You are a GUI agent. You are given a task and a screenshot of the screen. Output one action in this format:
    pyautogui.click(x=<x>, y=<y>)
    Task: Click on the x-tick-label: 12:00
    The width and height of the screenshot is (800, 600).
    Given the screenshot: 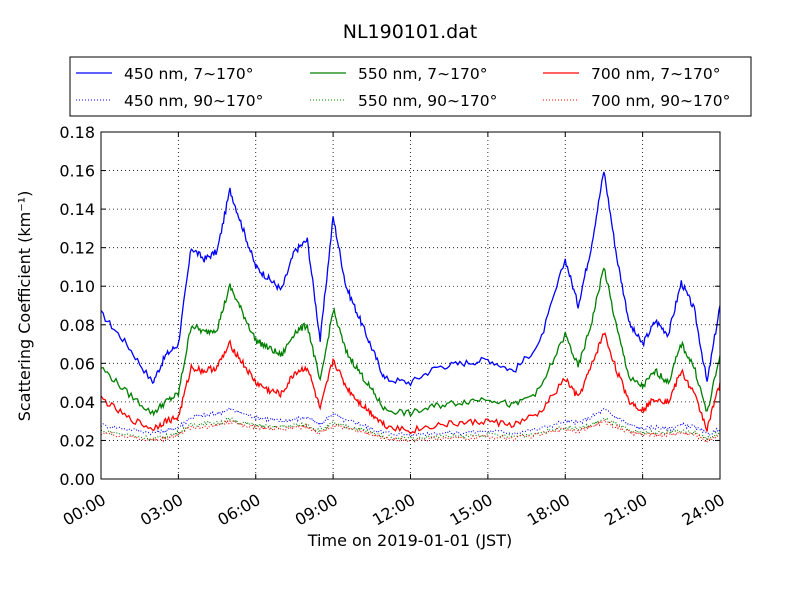 What is the action you would take?
    pyautogui.click(x=393, y=510)
    